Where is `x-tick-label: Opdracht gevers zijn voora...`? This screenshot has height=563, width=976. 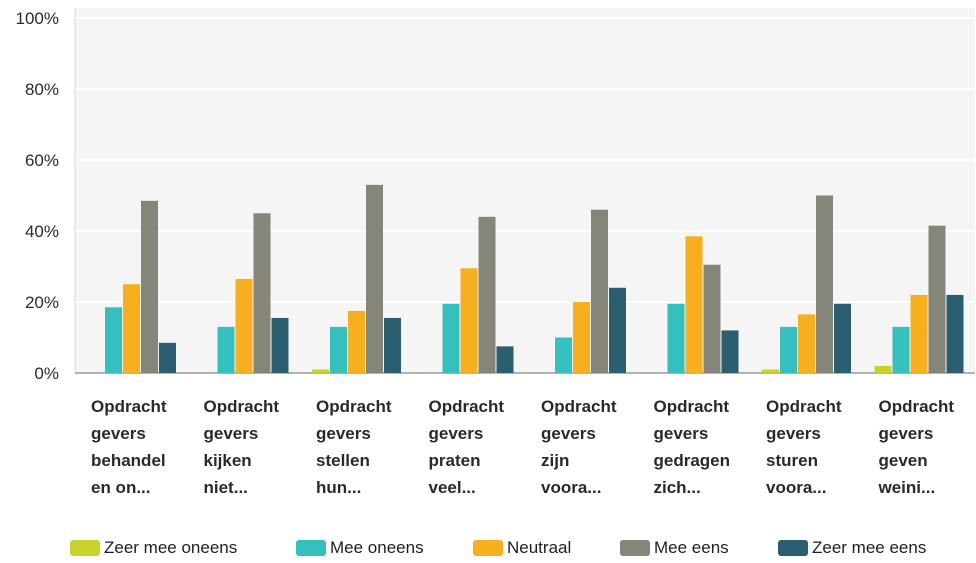
x-tick-label: Opdracht gevers zijn voora... is located at coordinates (579, 447).